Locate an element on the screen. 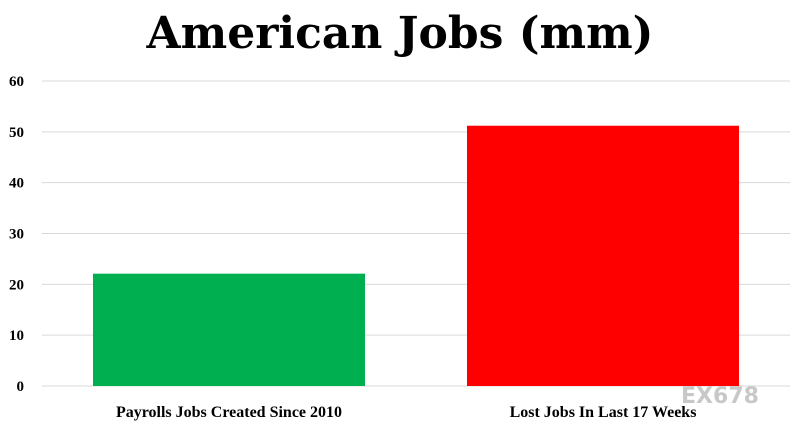  y-axis-ticks: 0 10 20 30 40 50 60 is located at coordinates (16, 234).